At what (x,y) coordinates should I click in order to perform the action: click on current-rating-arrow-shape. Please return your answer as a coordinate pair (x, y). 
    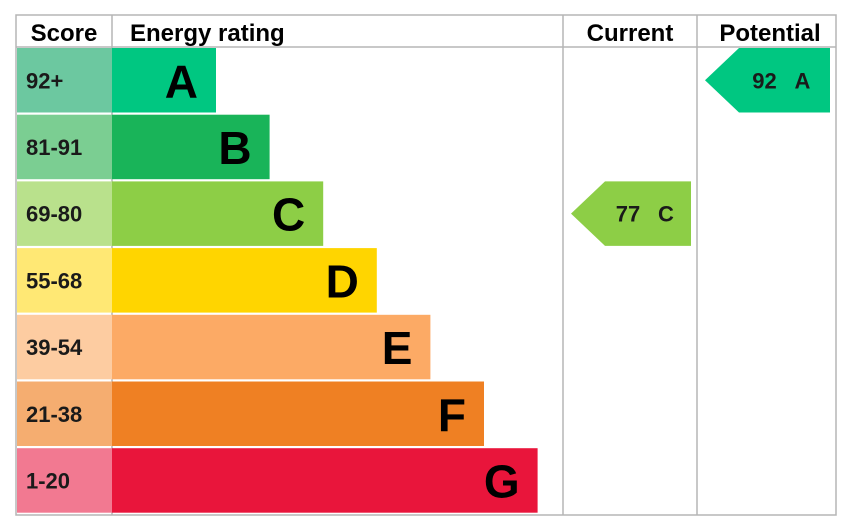
    Looking at the image, I should click on (631, 213).